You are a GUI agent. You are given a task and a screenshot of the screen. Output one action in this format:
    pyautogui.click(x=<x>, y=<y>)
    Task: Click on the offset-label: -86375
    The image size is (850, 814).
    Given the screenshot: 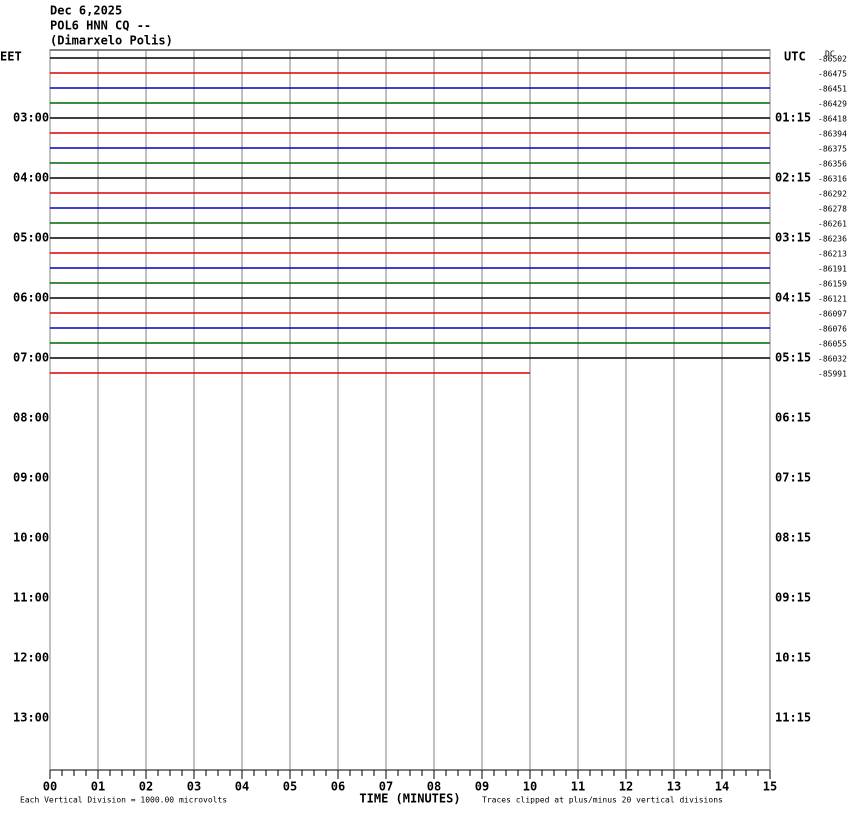 What is the action you would take?
    pyautogui.click(x=832, y=149)
    